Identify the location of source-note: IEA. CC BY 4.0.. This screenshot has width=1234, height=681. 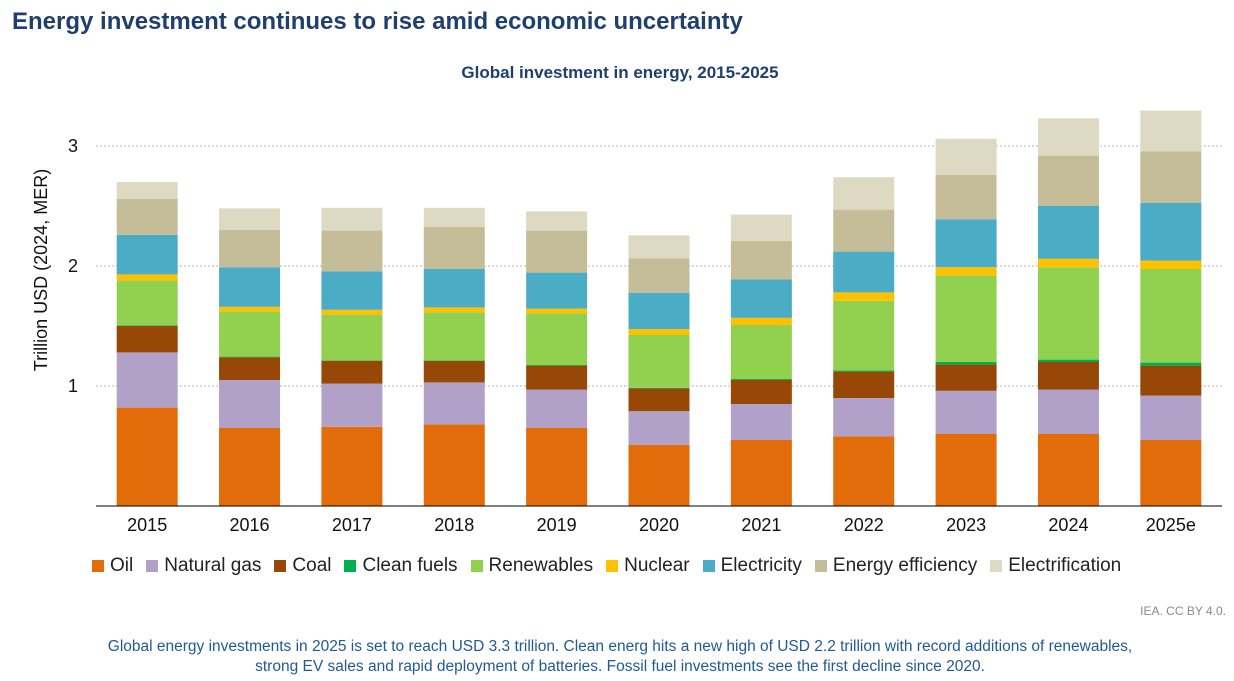
(1183, 611).